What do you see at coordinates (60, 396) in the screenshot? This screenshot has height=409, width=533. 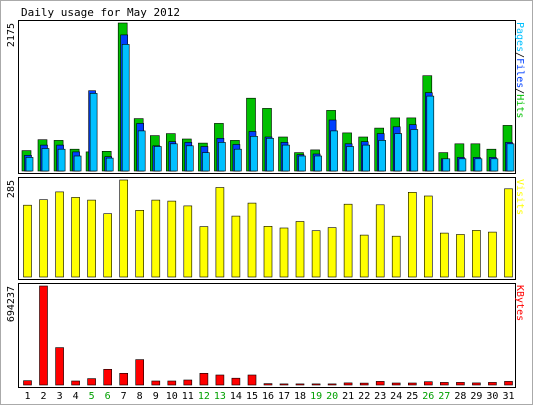 I see `x-tick-label-3: 3` at bounding box center [60, 396].